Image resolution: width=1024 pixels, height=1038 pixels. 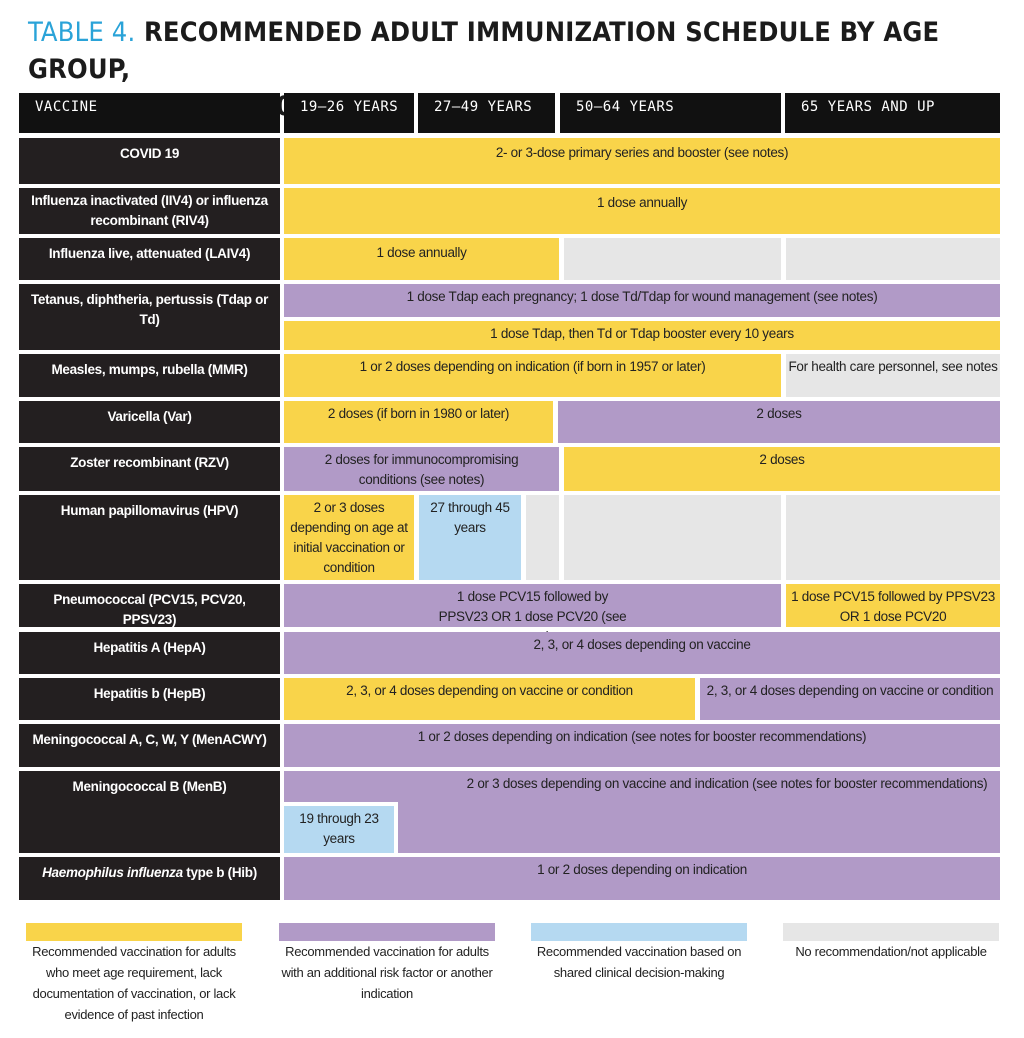 What do you see at coordinates (149, 745) in the screenshot?
I see `vaccine-menacwy: Meningococcal A, C, W, Y (MenACWY)` at bounding box center [149, 745].